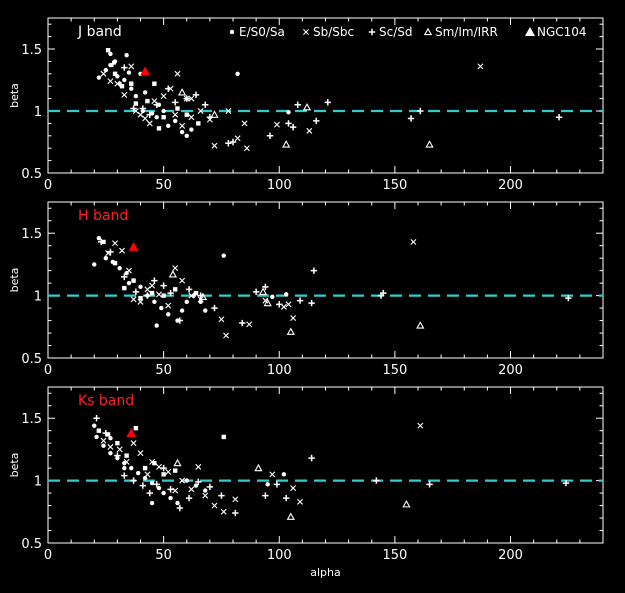  What do you see at coordinates (262, 32) in the screenshot?
I see `legend-label: E/S0/Sa` at bounding box center [262, 32].